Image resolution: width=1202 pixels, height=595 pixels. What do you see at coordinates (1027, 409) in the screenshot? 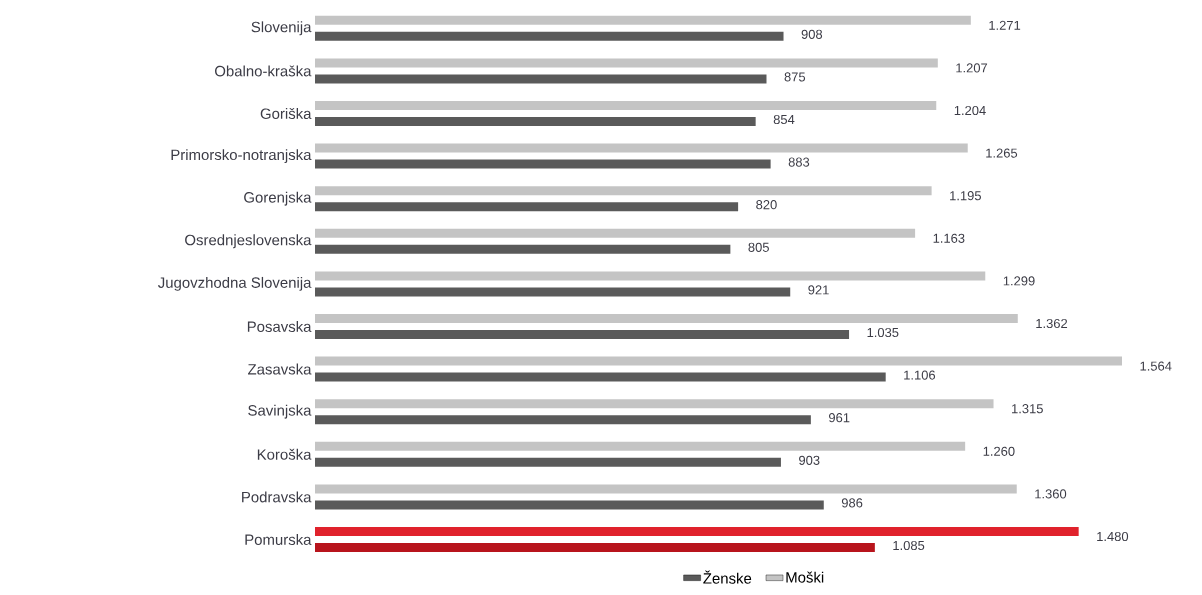
I see `data-label: 1.315` at bounding box center [1027, 409].